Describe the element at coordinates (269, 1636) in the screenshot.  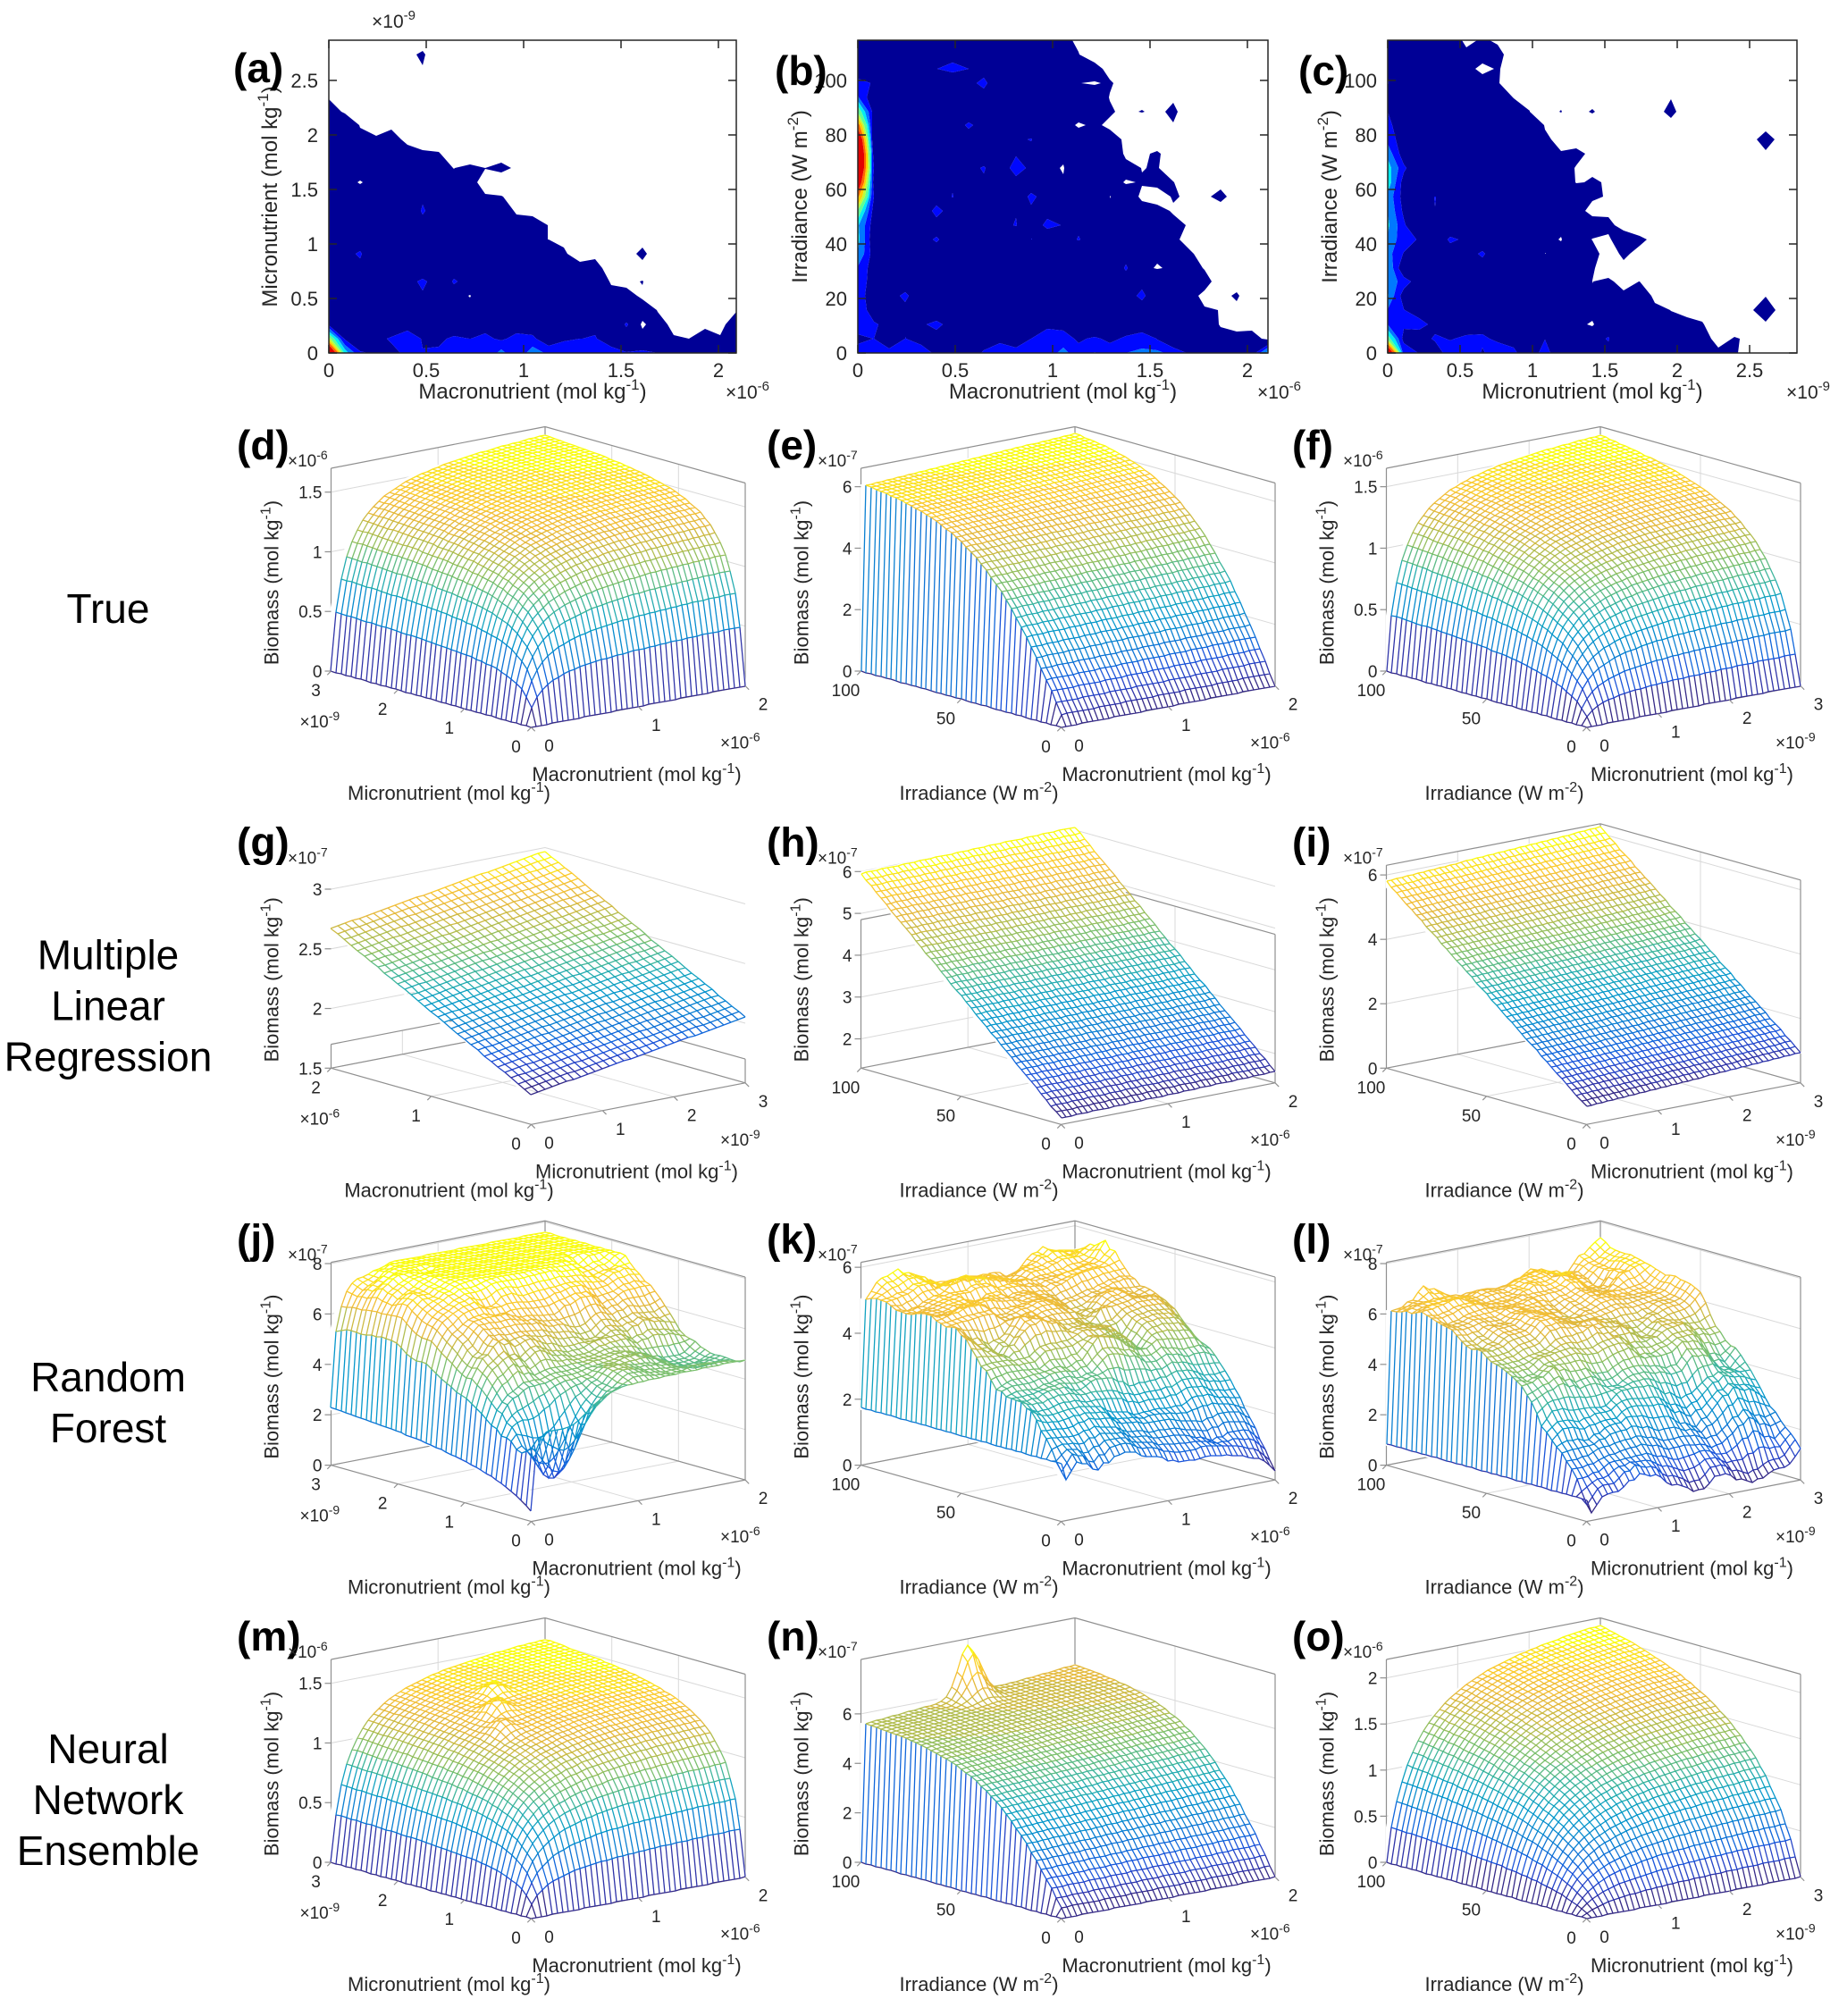
I see `svg-text: (m)` at that location.